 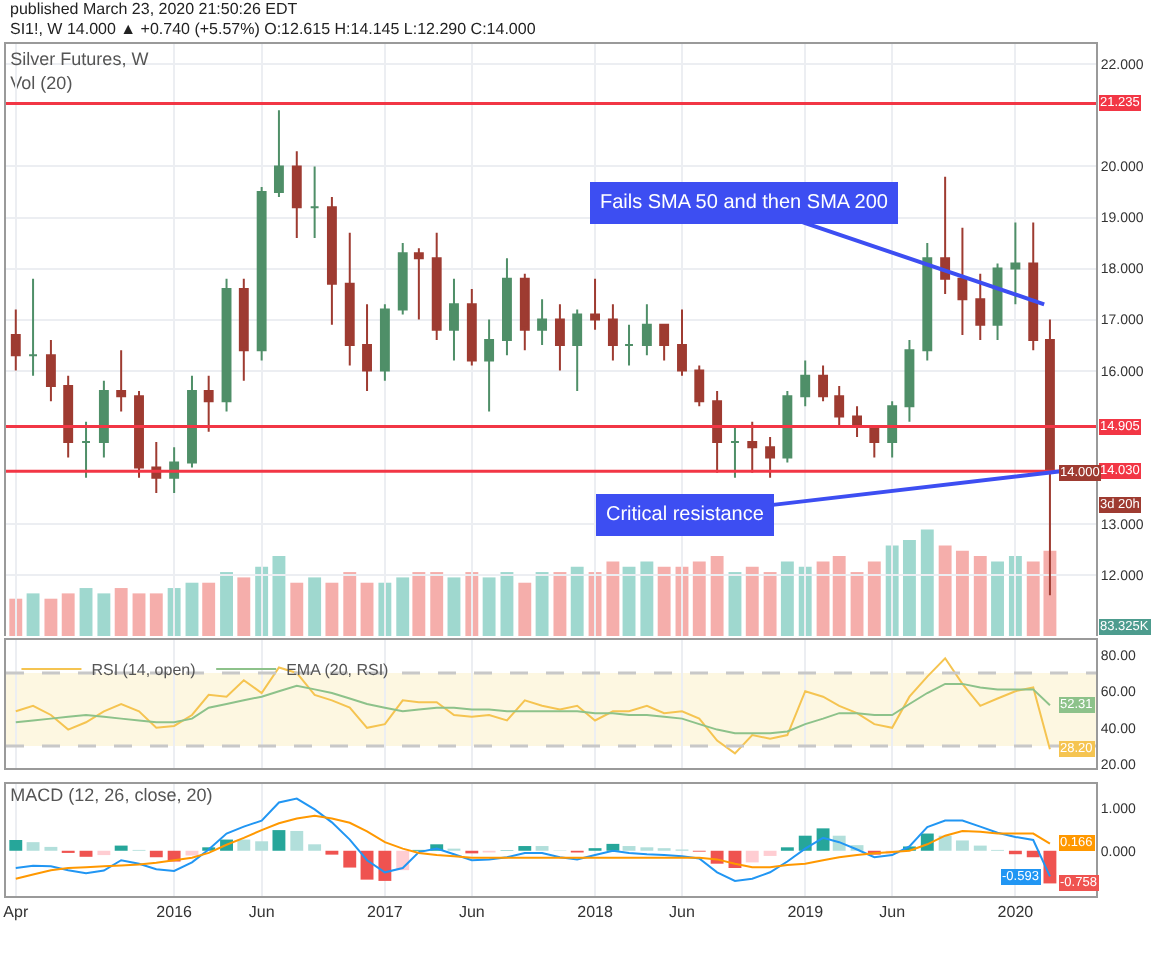 I want to click on legend-label: EMA (20, RSI), so click(x=338, y=670).